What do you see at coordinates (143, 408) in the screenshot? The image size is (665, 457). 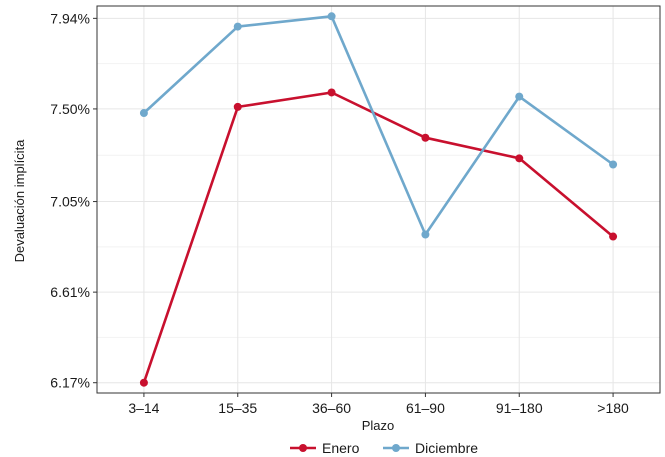 I see `x-tick-label: 3–14` at bounding box center [143, 408].